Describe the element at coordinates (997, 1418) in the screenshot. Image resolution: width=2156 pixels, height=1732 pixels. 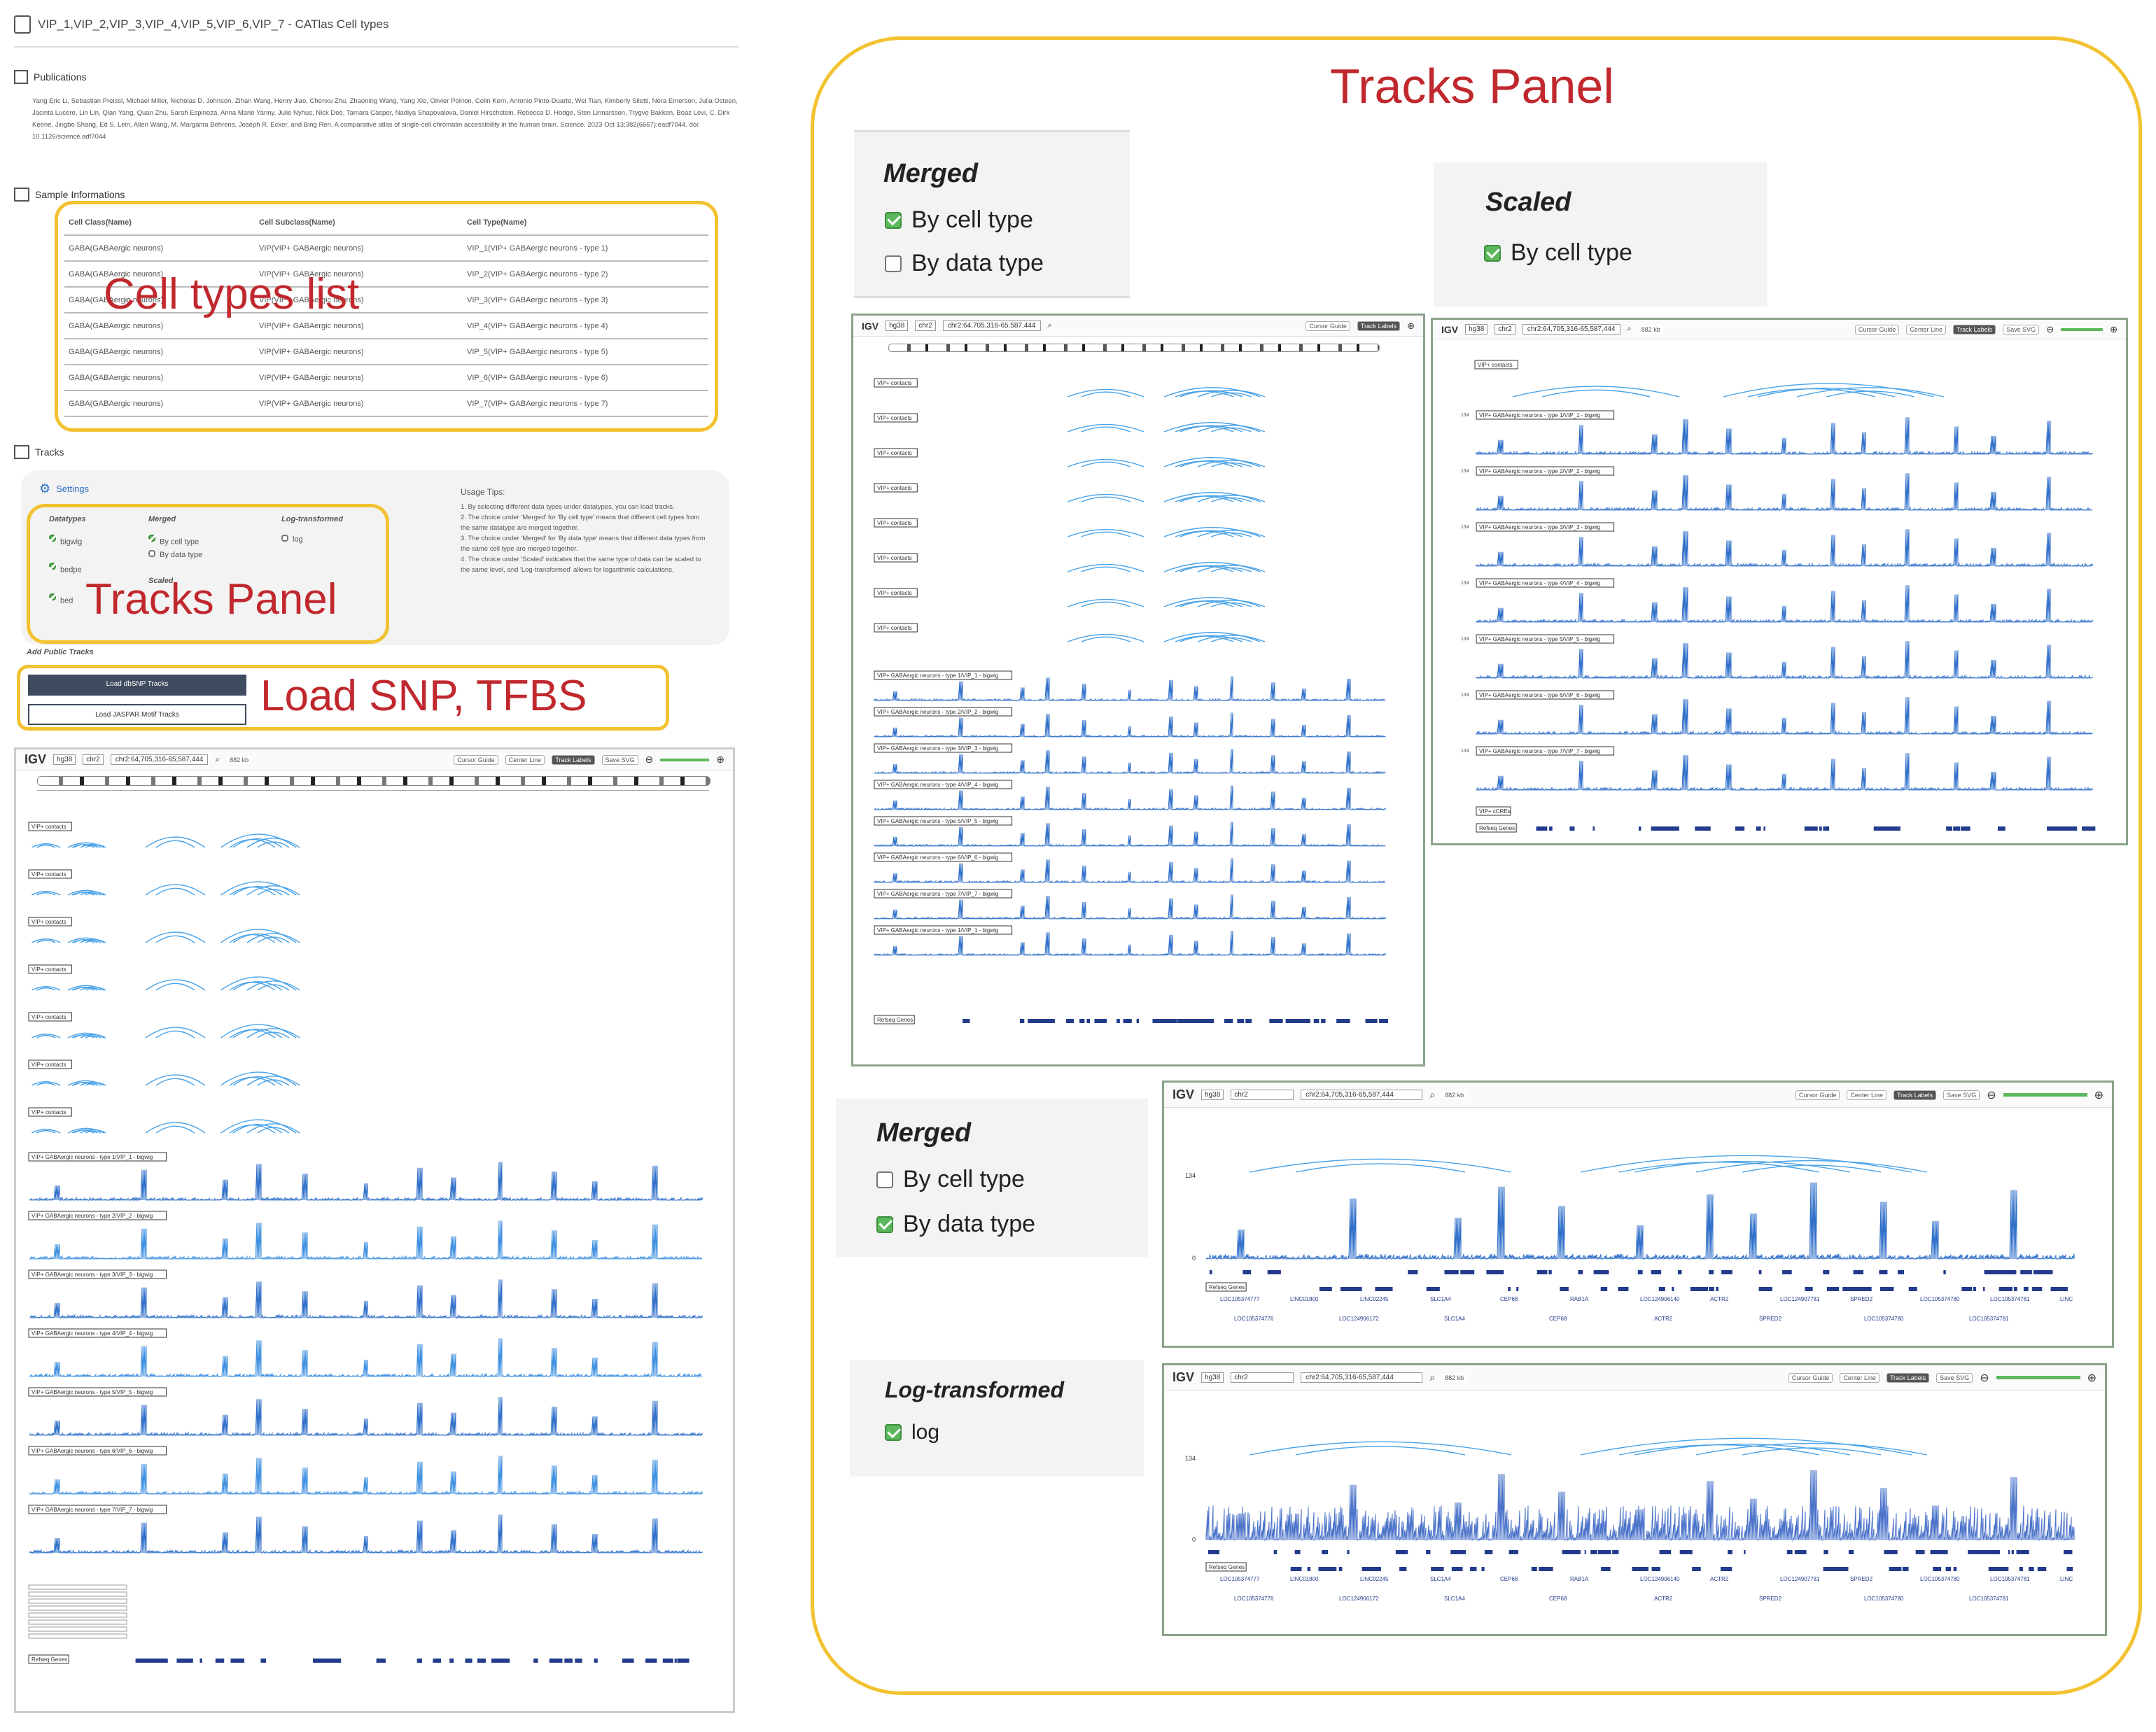
I see `log-settings: Log-transformed log` at that location.